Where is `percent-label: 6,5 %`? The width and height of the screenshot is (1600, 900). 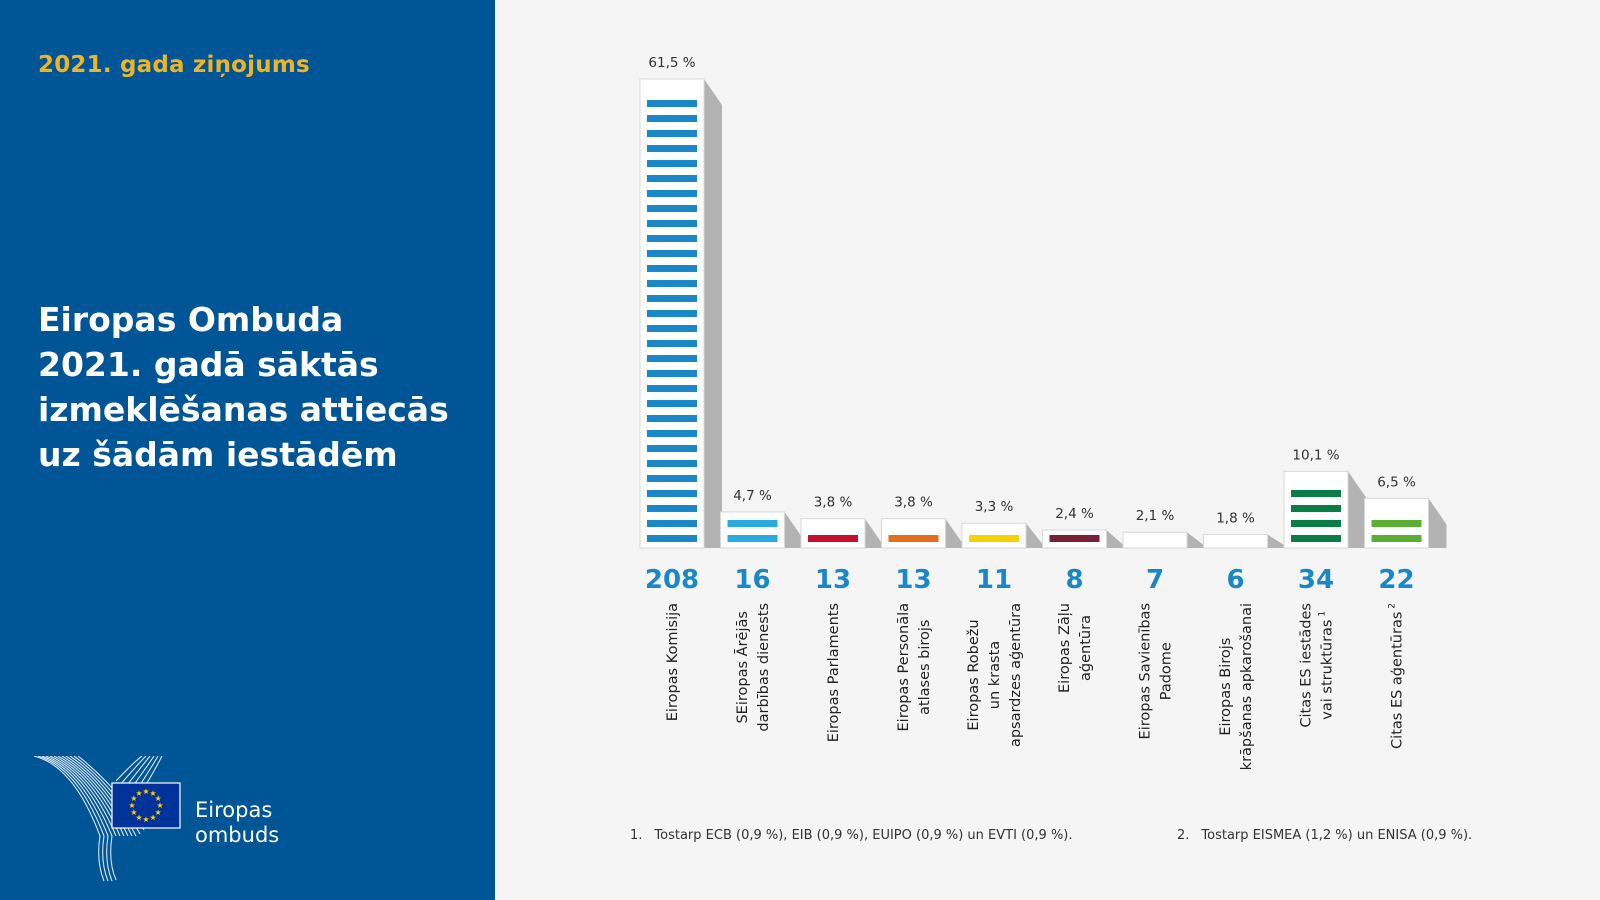 percent-label: 6,5 % is located at coordinates (1396, 482).